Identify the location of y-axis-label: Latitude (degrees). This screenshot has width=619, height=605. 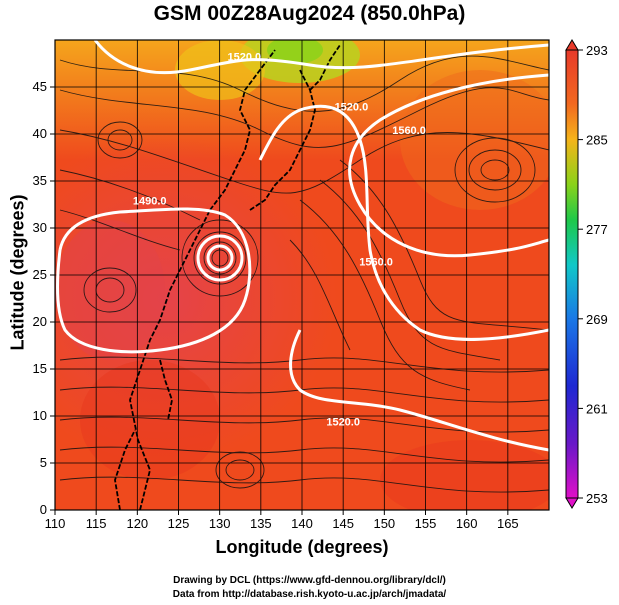
(17, 272).